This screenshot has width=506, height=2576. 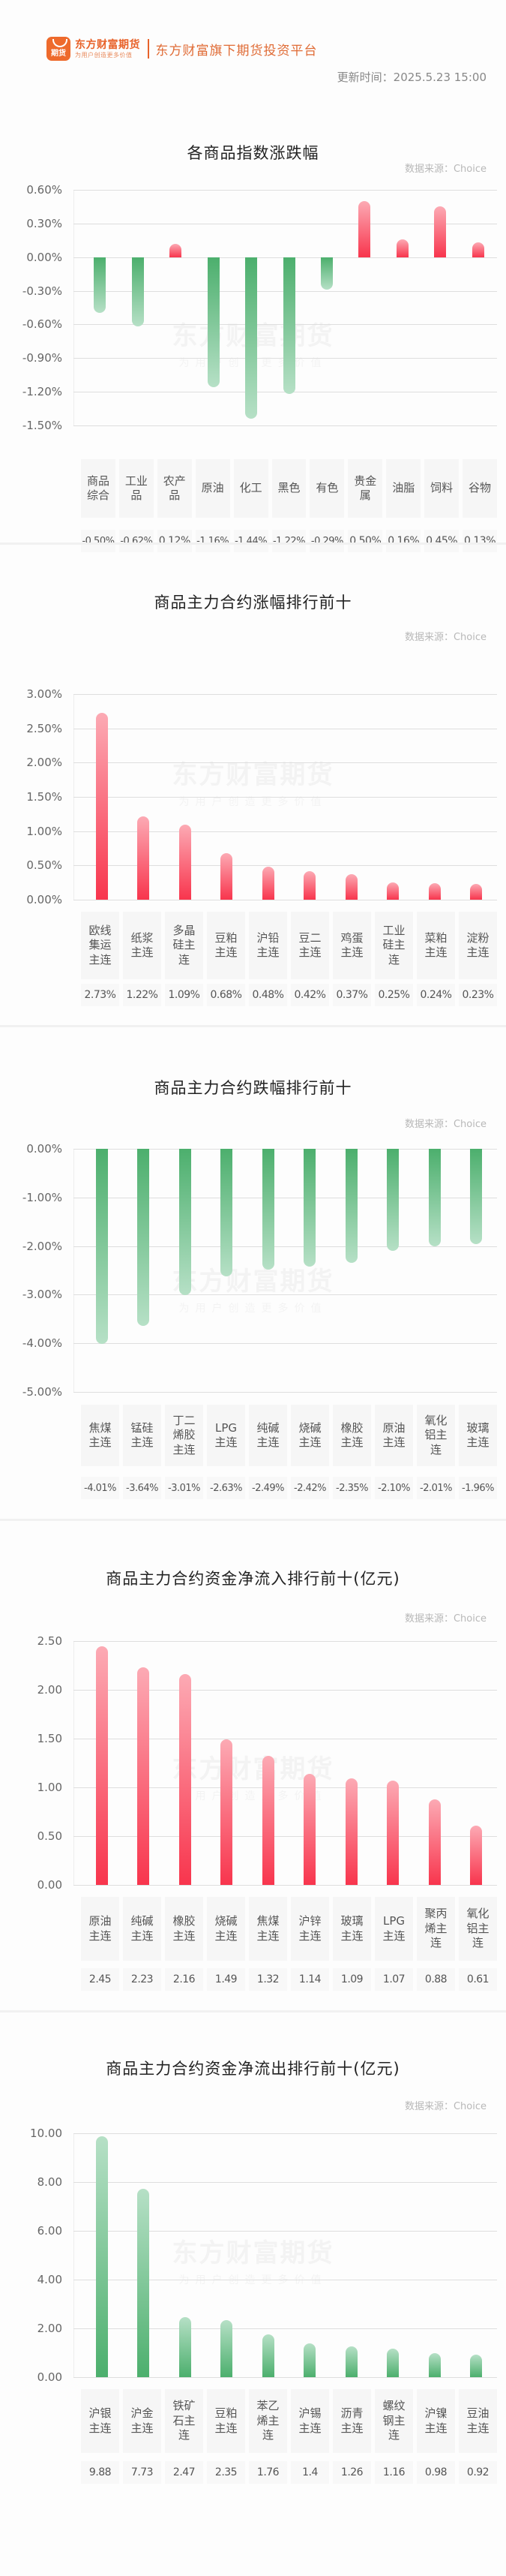 What do you see at coordinates (58, 49) in the screenshot?
I see `brand-logo-icon: 期货` at bounding box center [58, 49].